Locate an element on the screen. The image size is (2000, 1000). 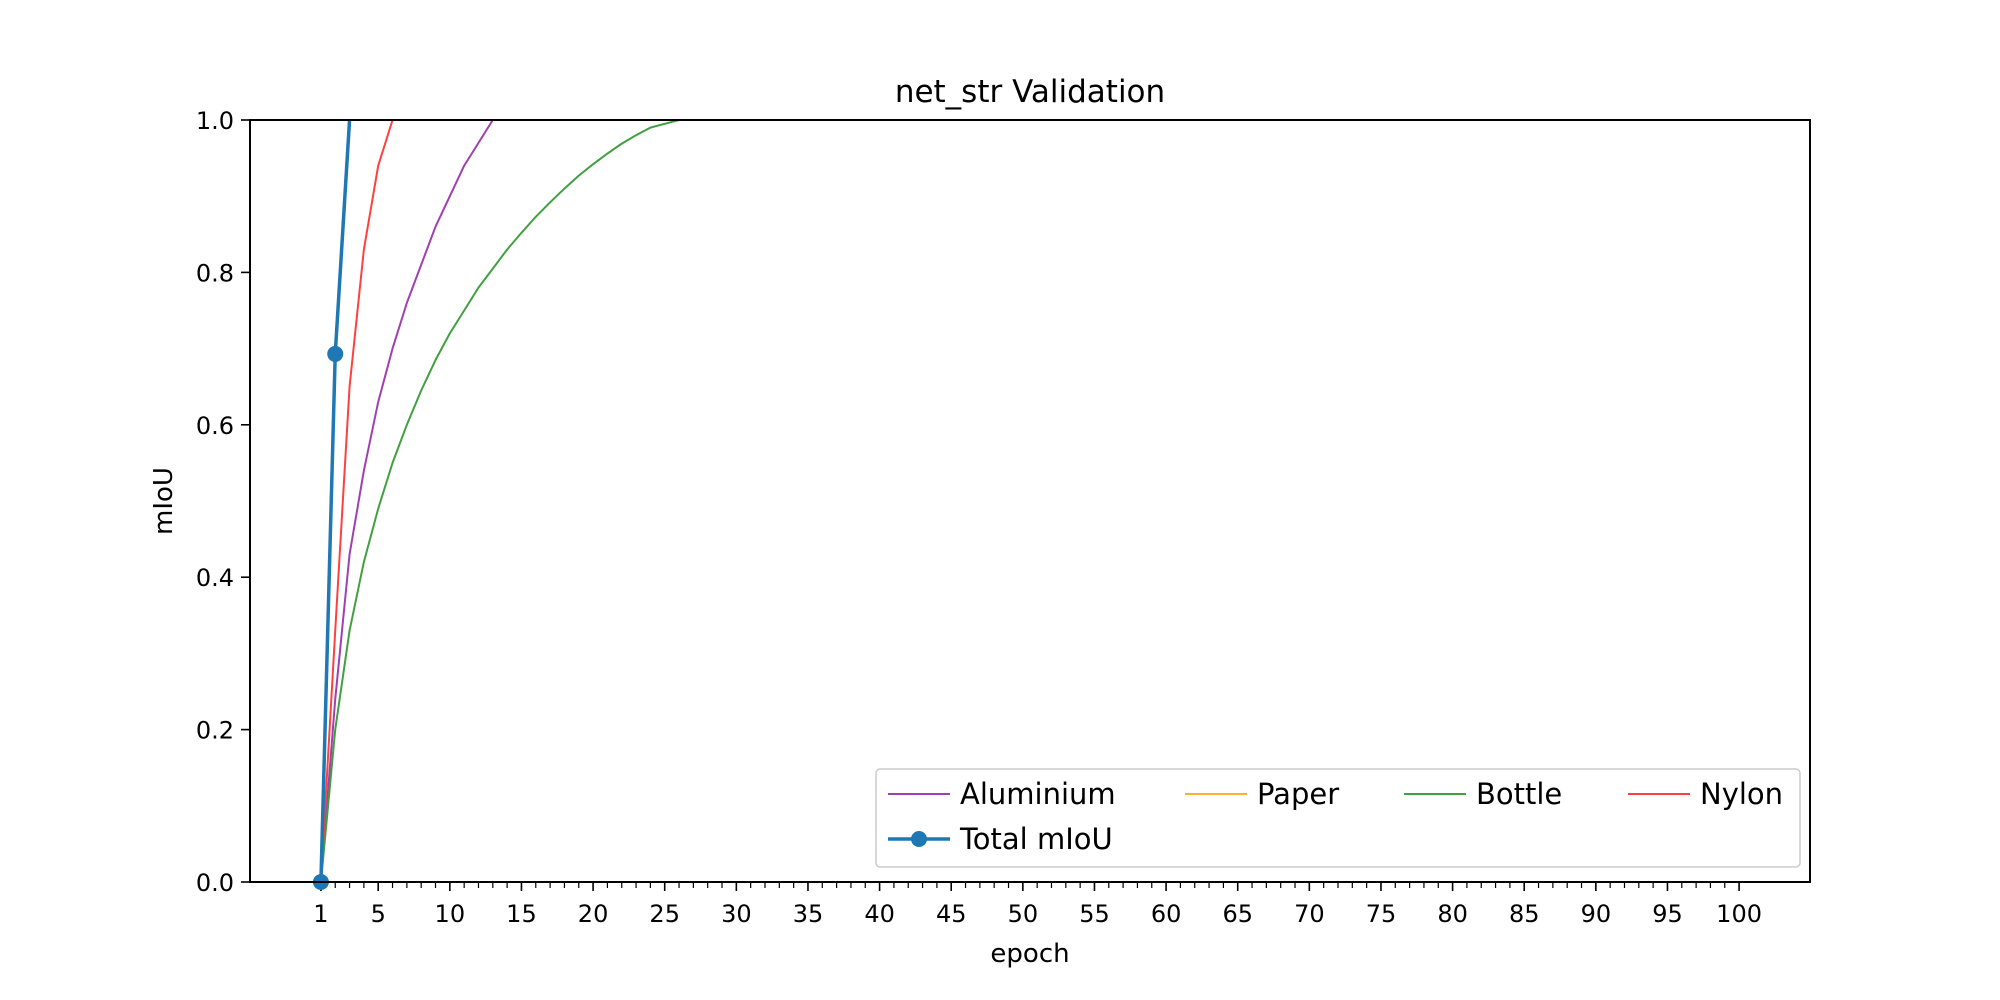
legend: Aluminium Paper Bottle Nylon Total mIoU is located at coordinates (1338, 818).